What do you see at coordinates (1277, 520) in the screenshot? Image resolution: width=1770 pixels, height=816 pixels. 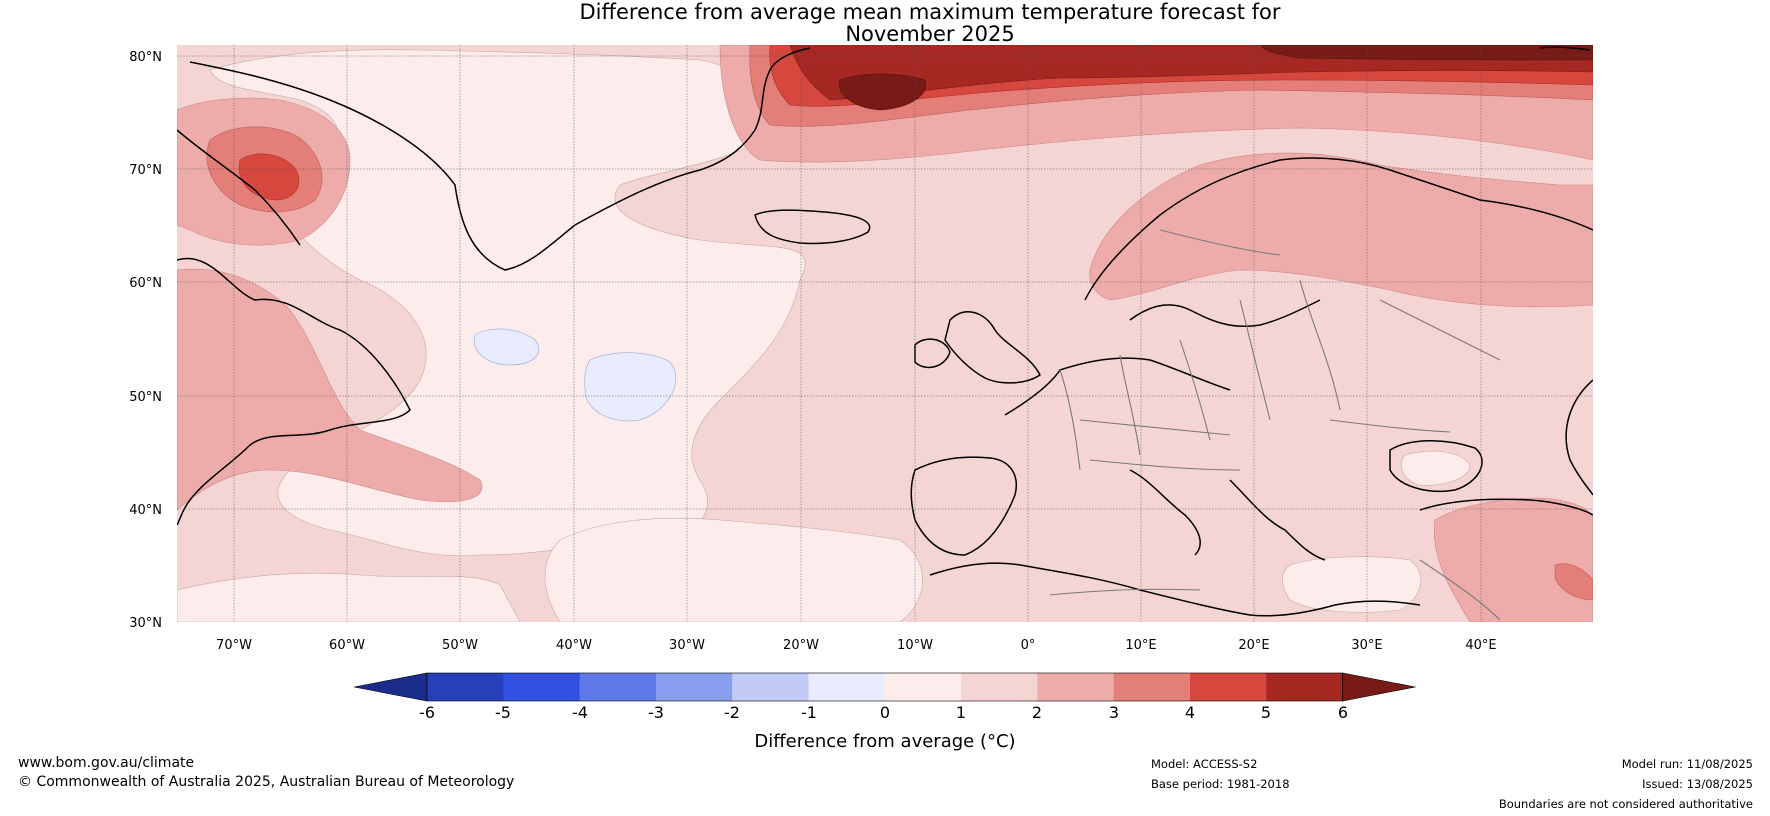 I see `balkans-coast` at bounding box center [1277, 520].